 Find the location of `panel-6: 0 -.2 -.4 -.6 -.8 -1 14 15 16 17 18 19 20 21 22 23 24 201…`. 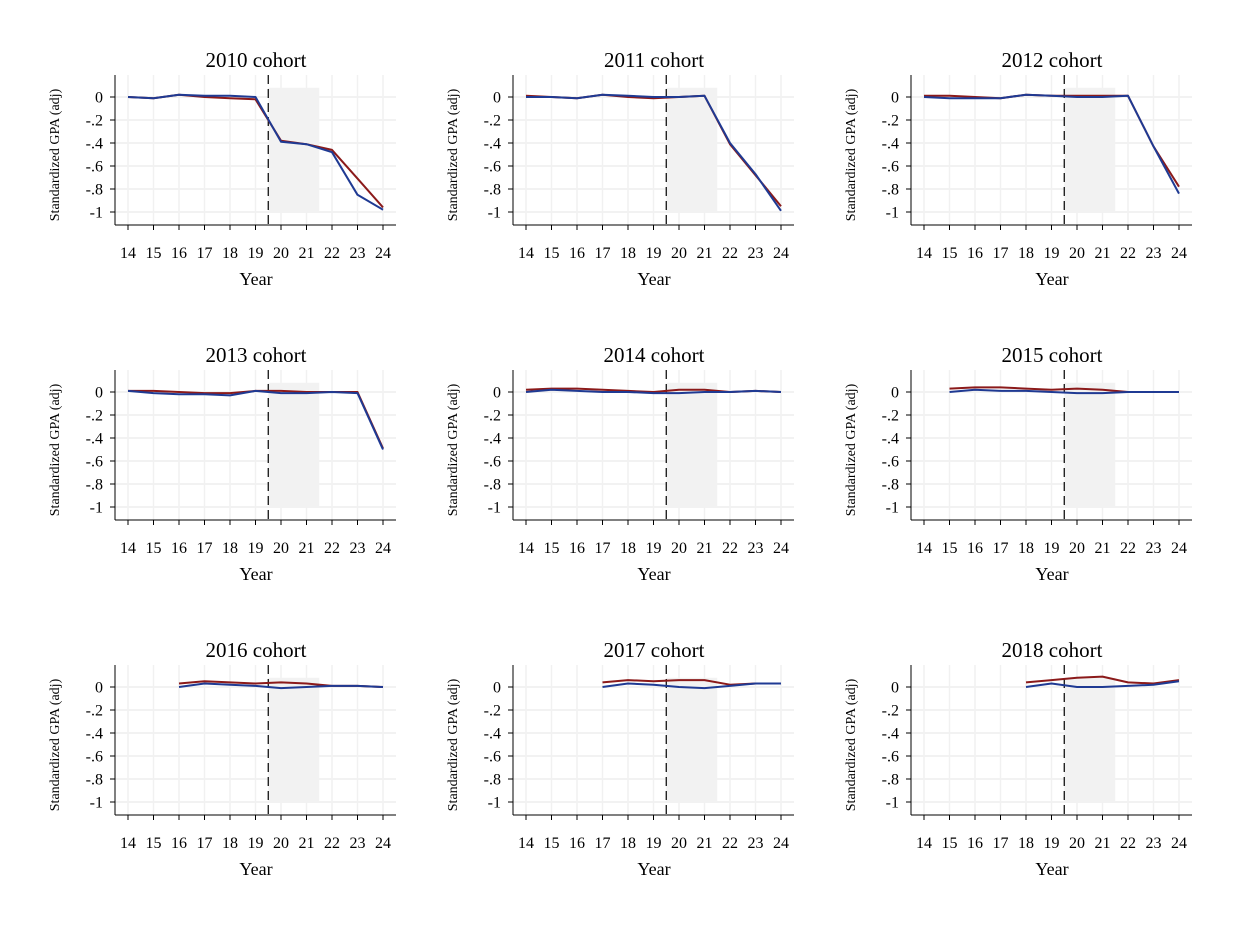

panel-6: 0 -.2 -.4 -.6 -.8 -1 14 15 16 17 18 19 20 21 22 23 24 201… is located at coordinates (1018, 463).